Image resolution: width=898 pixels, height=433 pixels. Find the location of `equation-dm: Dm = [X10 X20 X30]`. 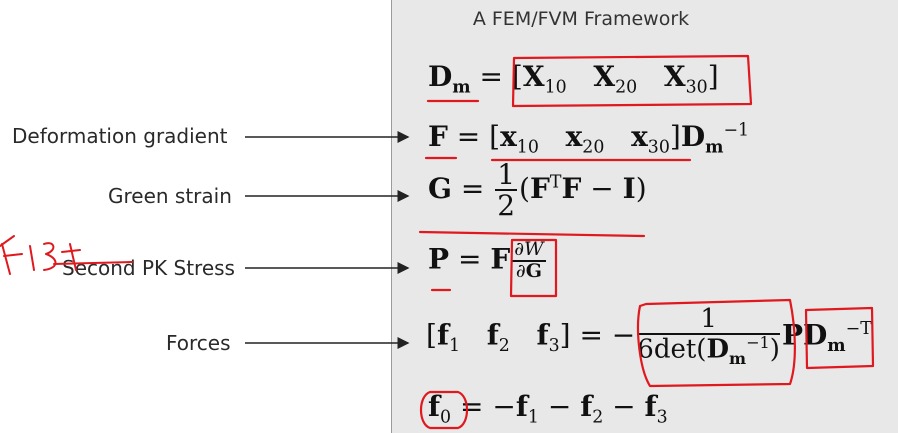

equation-dm: Dm = [X10 X20 X30] is located at coordinates (573, 79).